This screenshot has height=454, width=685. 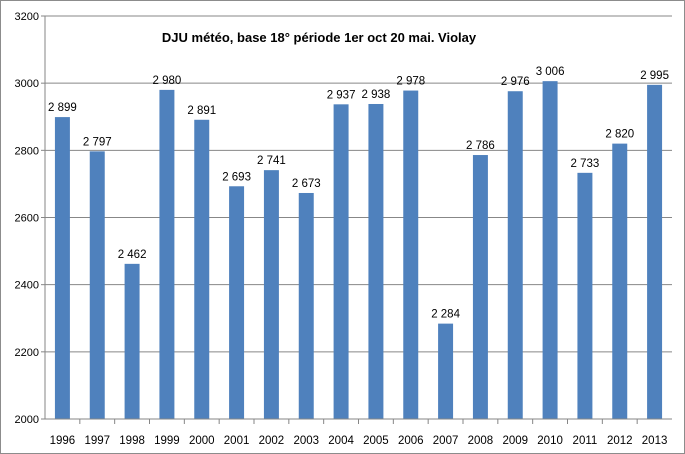 What do you see at coordinates (655, 441) in the screenshot?
I see `x-tick-label: 2013` at bounding box center [655, 441].